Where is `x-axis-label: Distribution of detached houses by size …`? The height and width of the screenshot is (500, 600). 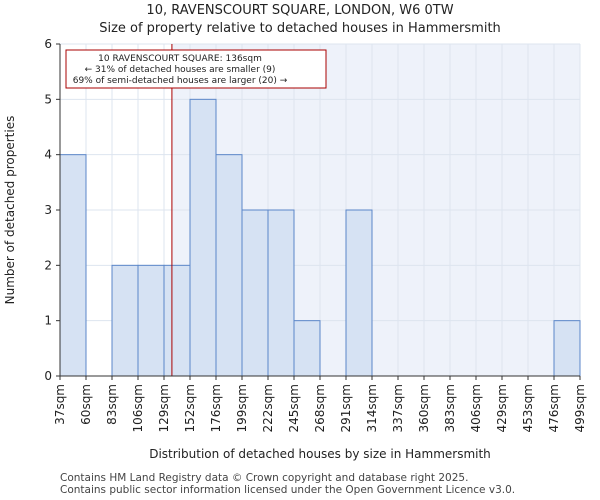
x-axis-label: Distribution of detached houses by size … is located at coordinates (320, 454).